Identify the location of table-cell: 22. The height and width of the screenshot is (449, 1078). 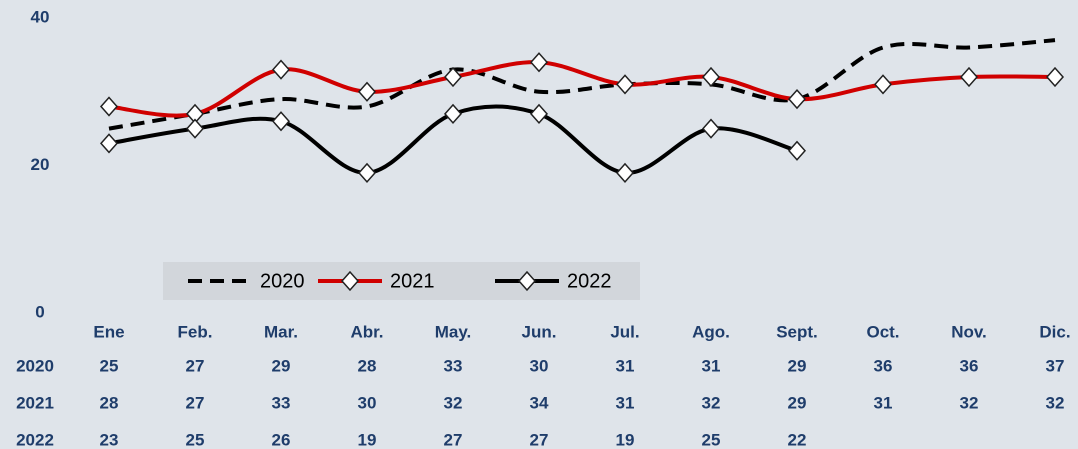
(797, 439).